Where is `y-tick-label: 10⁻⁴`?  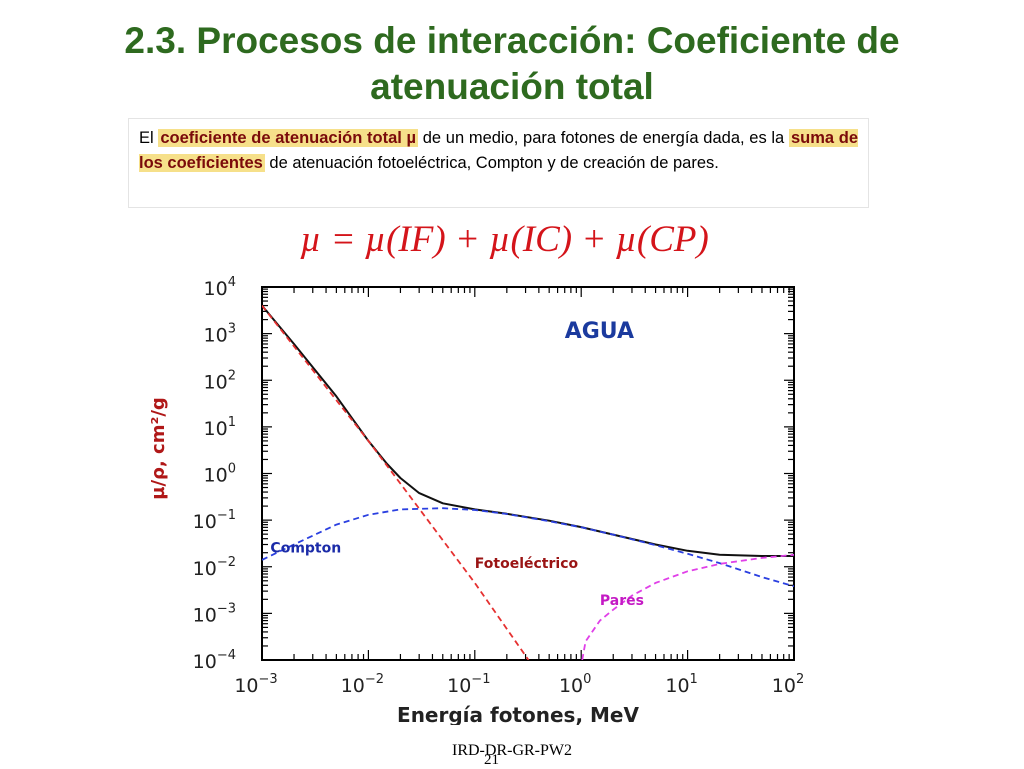
y-tick-label: 10⁻⁴ is located at coordinates (214, 660).